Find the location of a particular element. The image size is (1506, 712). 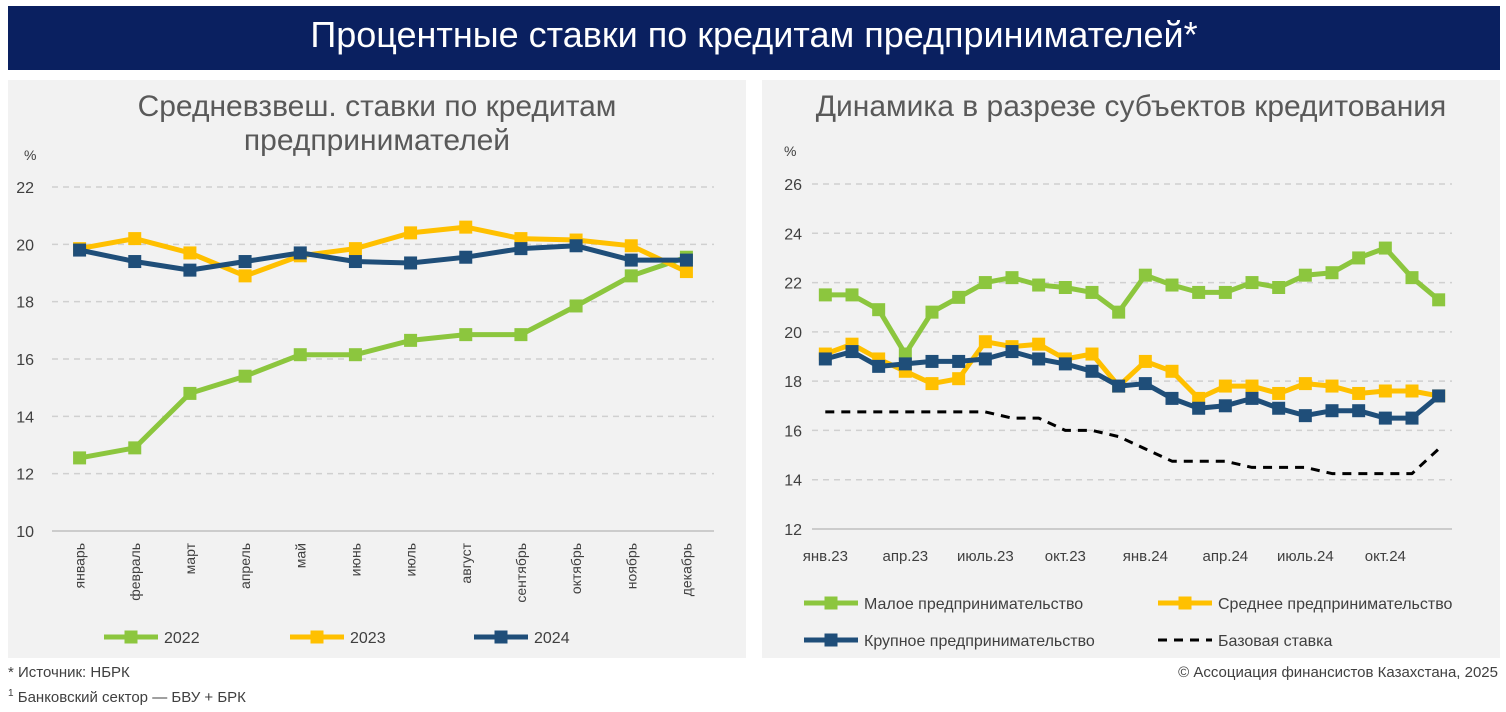

y-tick-label: 18 is located at coordinates (793, 382).